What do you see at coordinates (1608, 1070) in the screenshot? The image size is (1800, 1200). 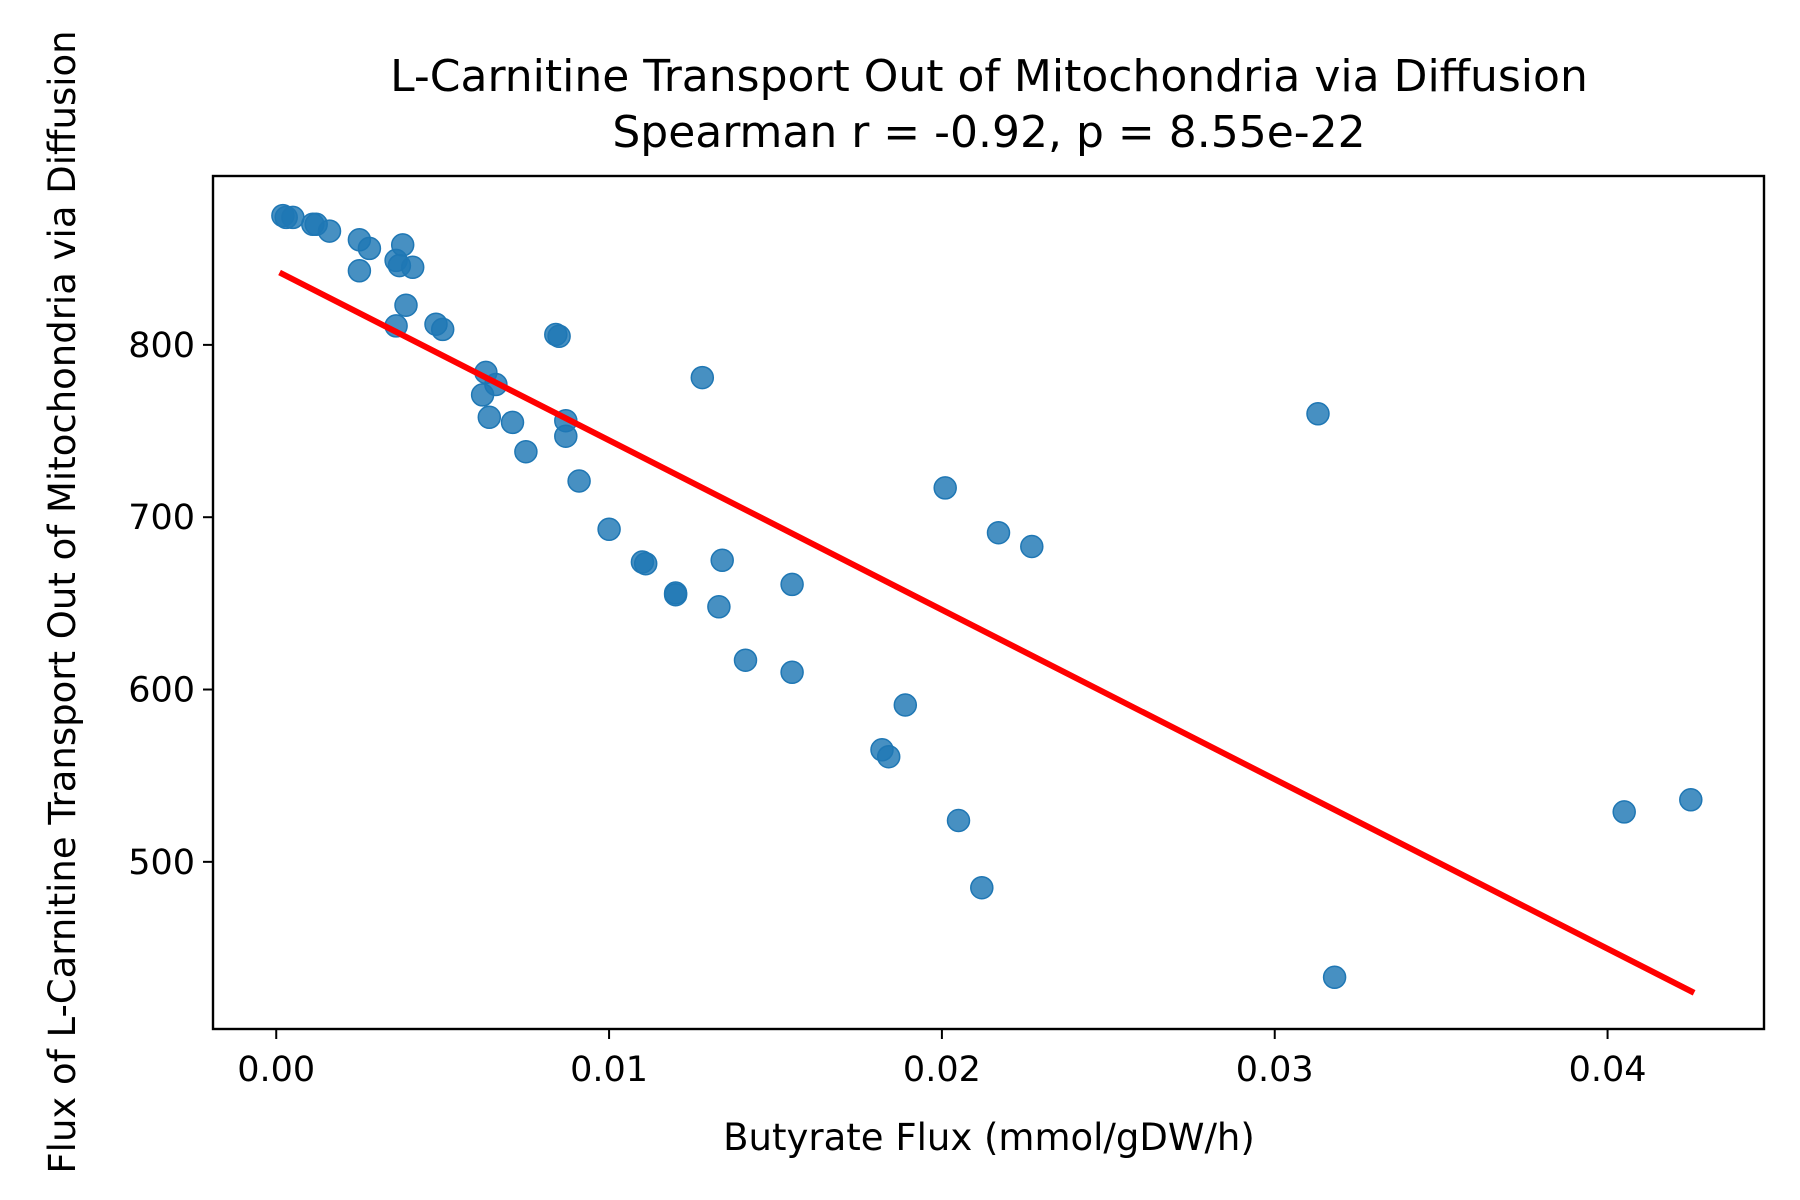 I see `x-tick-label: 0.04` at bounding box center [1608, 1070].